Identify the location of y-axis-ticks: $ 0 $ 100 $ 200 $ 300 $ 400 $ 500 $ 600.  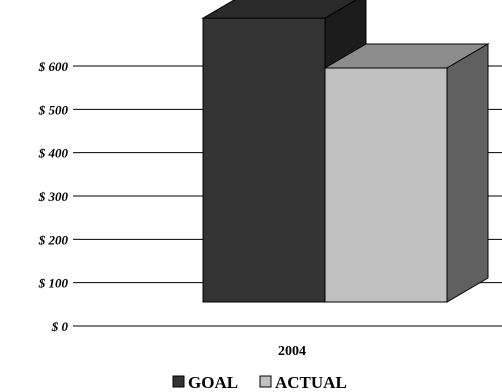
(59, 196).